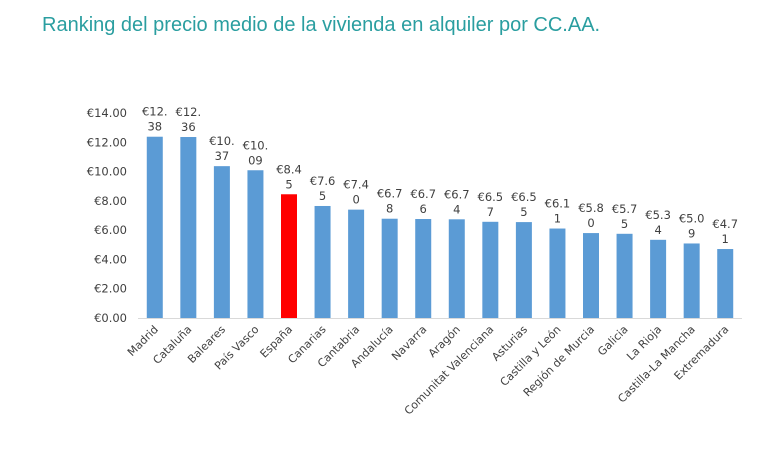 This screenshot has height=452, width=768. What do you see at coordinates (625, 216) in the screenshot?
I see `data-label: €5.7 5` at bounding box center [625, 216].